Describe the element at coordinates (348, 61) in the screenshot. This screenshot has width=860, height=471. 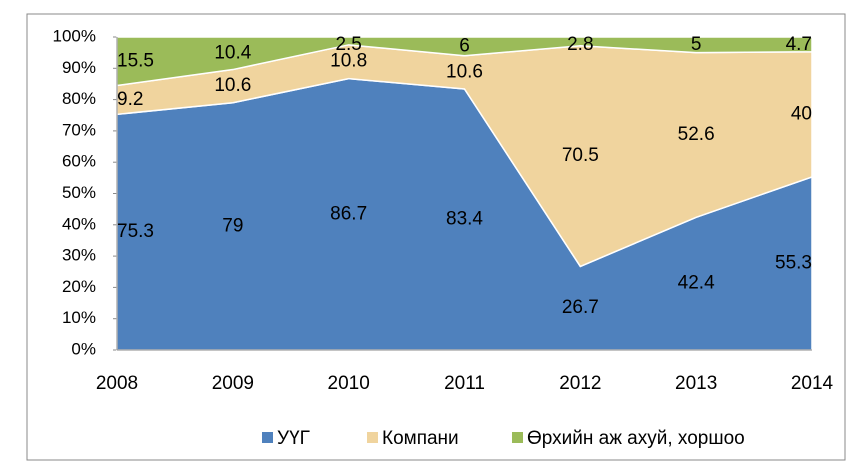
I see `data-label: 10.8` at that location.